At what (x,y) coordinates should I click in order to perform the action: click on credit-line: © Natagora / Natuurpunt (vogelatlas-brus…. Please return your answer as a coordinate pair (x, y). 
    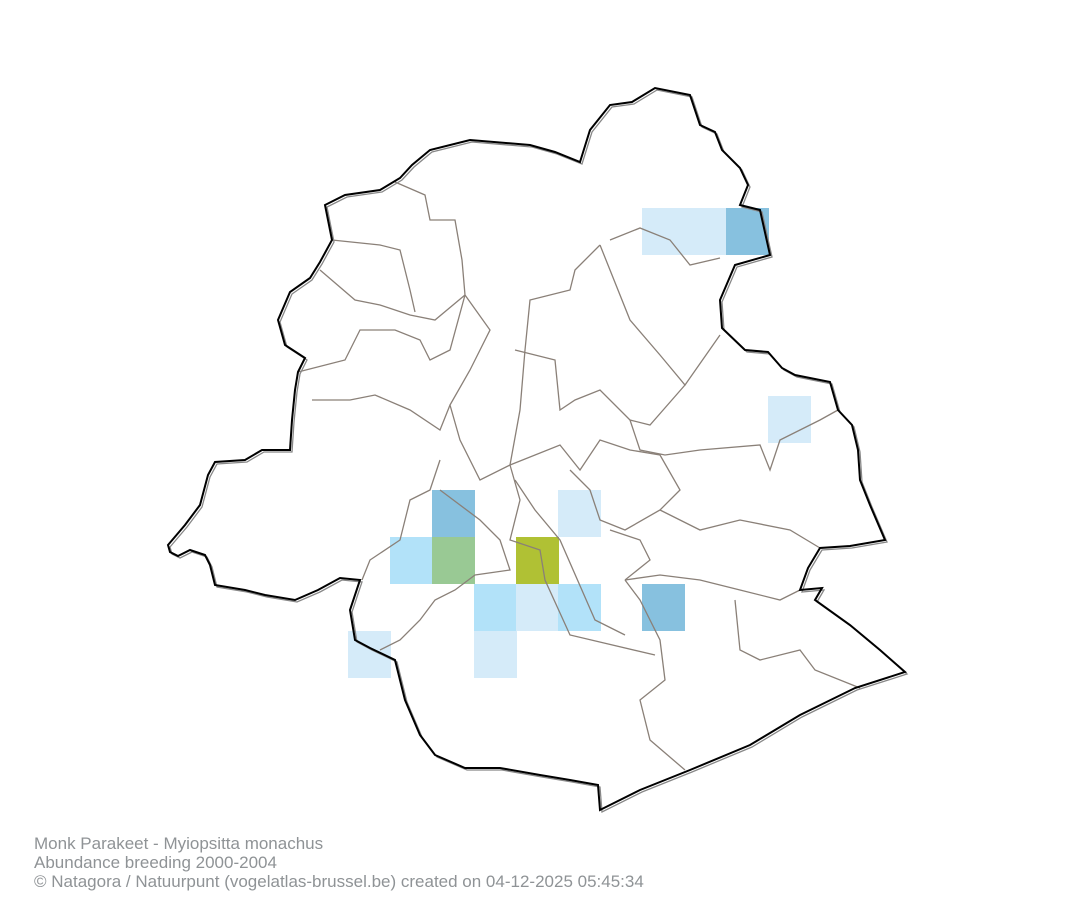
    Looking at the image, I should click on (339, 881).